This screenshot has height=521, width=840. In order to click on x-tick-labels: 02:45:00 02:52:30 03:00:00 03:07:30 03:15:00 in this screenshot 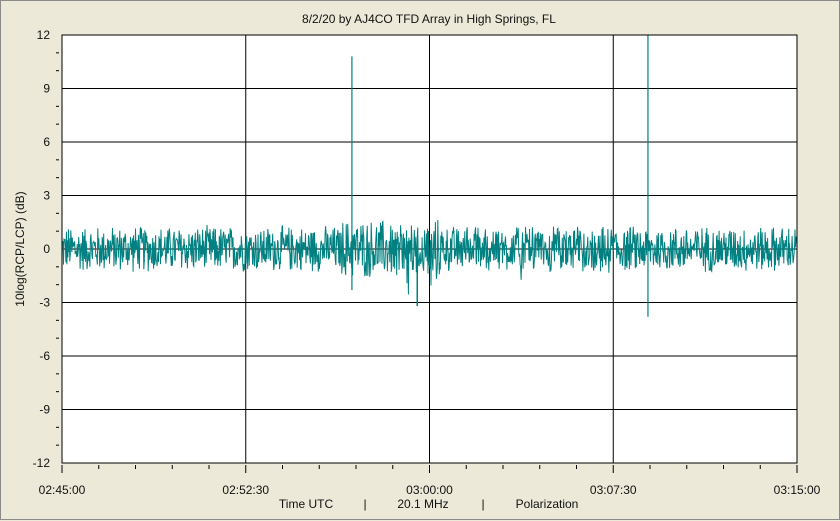, I will do `click(430, 490)`.